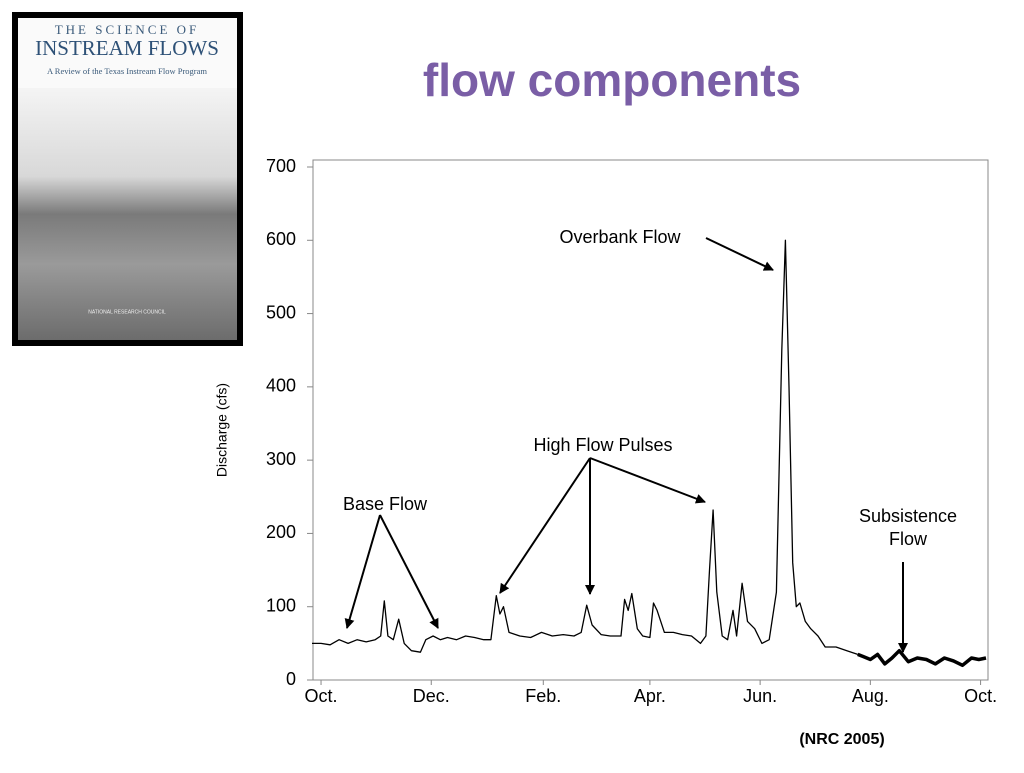 This screenshot has height=773, width=1024. What do you see at coordinates (127, 48) in the screenshot?
I see `cover-title: INSTREAM FLOWS` at bounding box center [127, 48].